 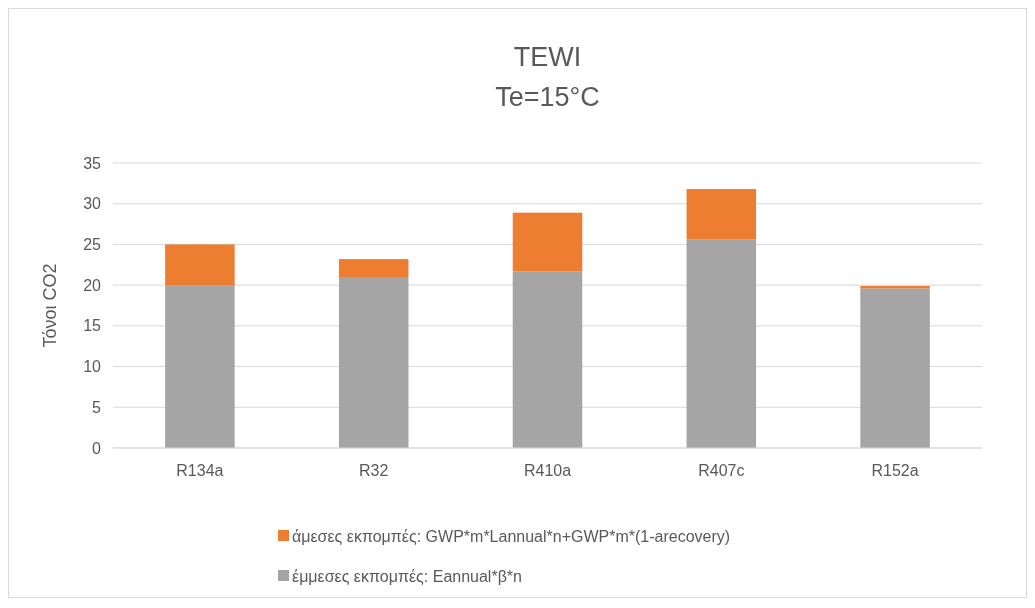 I want to click on y-tick-label: 35, so click(x=92, y=163).